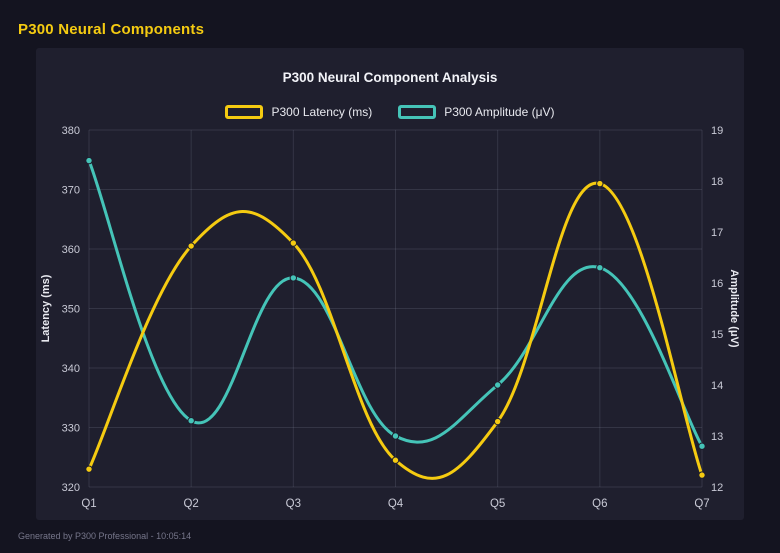  Describe the element at coordinates (293, 504) in the screenshot. I see `x-tick-label: Q3` at that location.